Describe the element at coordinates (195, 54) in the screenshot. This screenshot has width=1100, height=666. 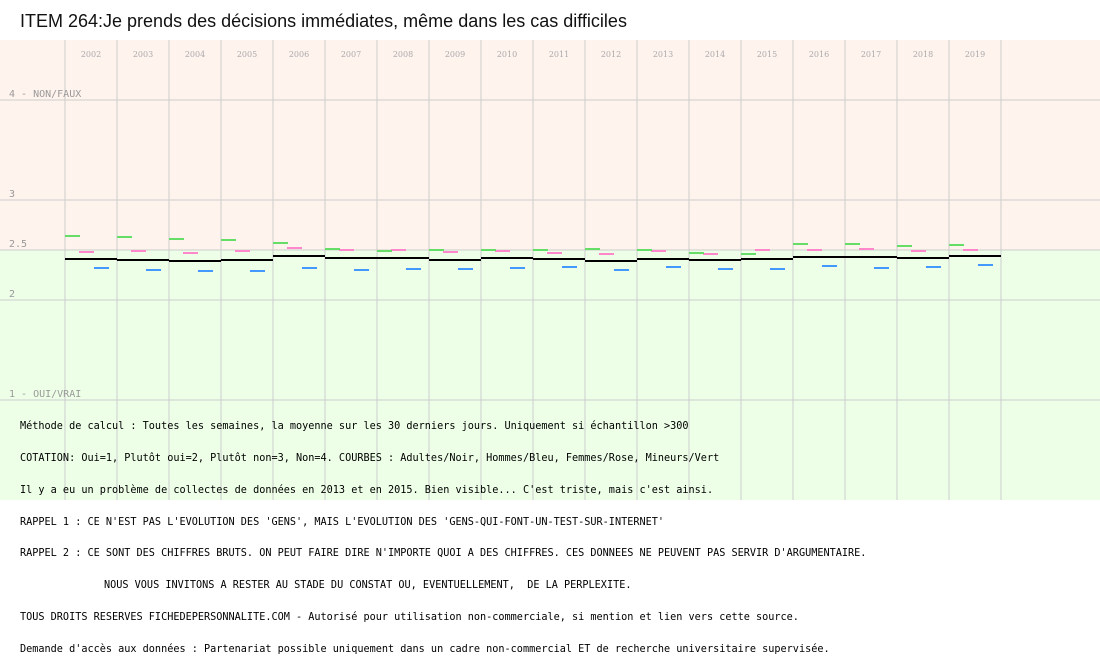
I see `x-tick-label: 2004` at that location.